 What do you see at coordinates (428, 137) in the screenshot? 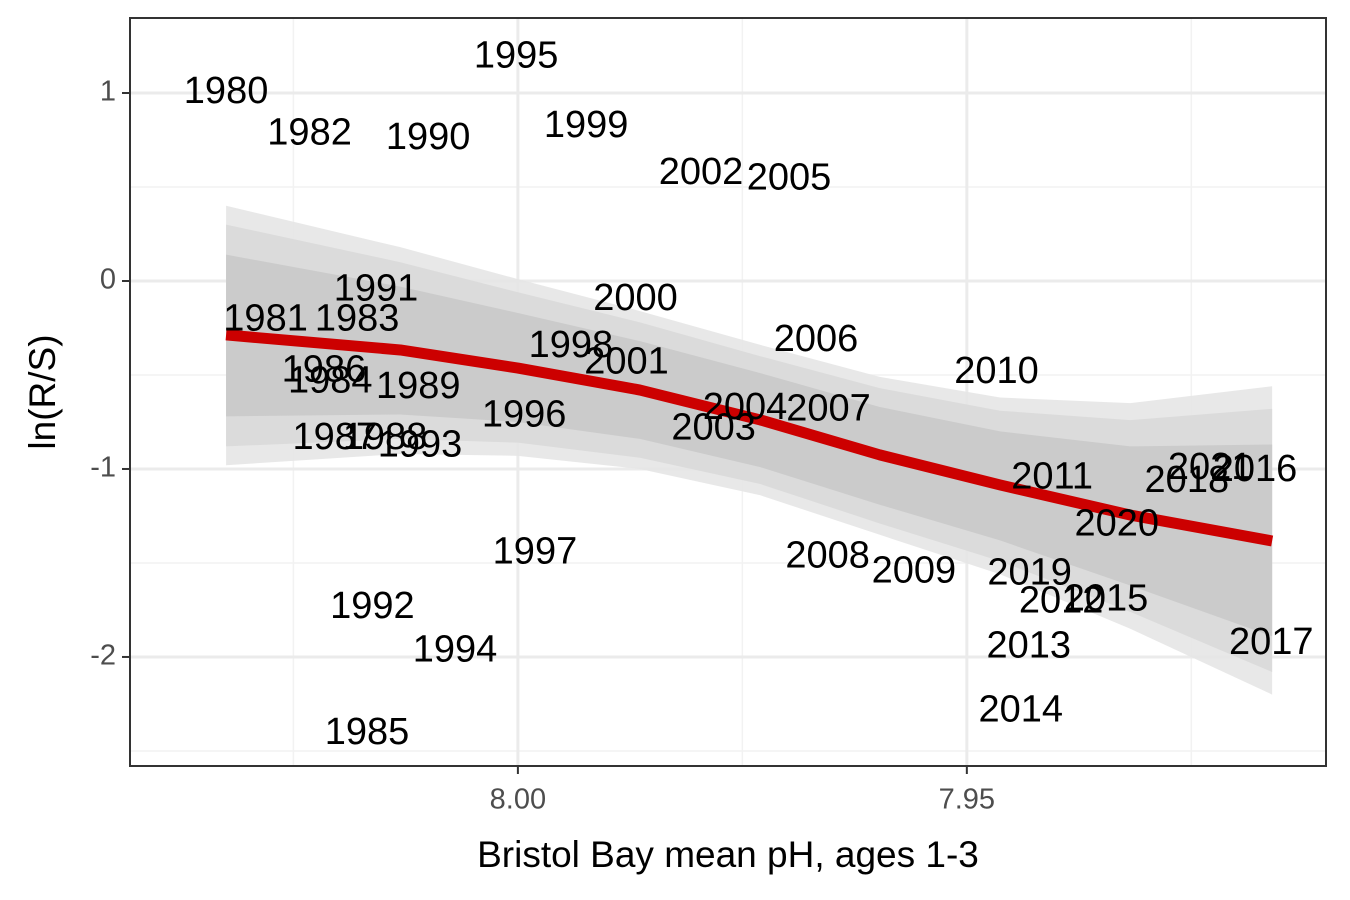
I see `point-label: 1990` at bounding box center [428, 137].